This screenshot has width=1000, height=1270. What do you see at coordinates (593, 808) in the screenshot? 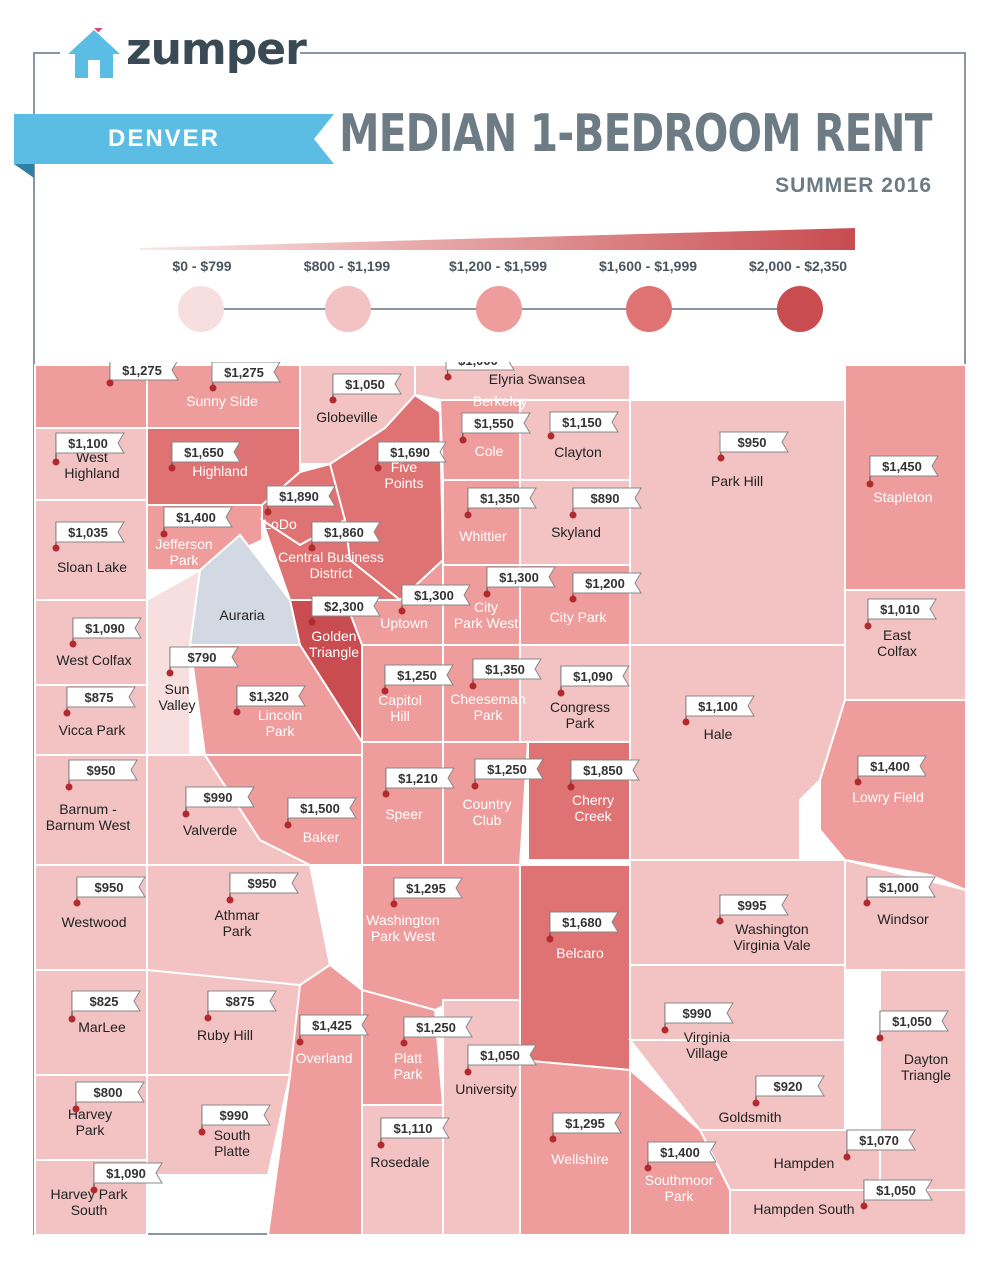
I see `neighborhood-label: Cherry Creek` at bounding box center [593, 808].